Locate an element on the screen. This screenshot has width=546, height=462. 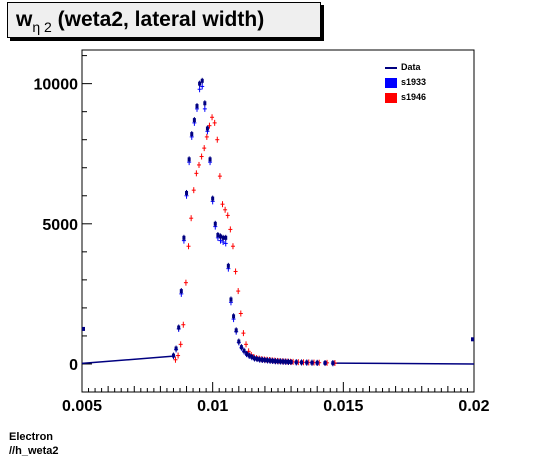
y-tick-label: 10000 is located at coordinates (56, 85).